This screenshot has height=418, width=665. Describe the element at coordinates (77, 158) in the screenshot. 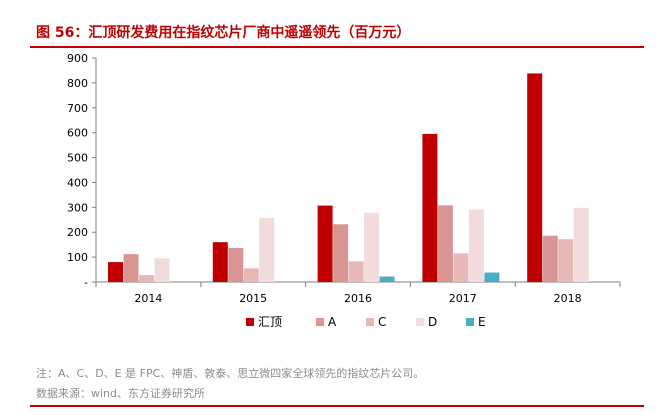

I see `y-tick-label: 500` at that location.